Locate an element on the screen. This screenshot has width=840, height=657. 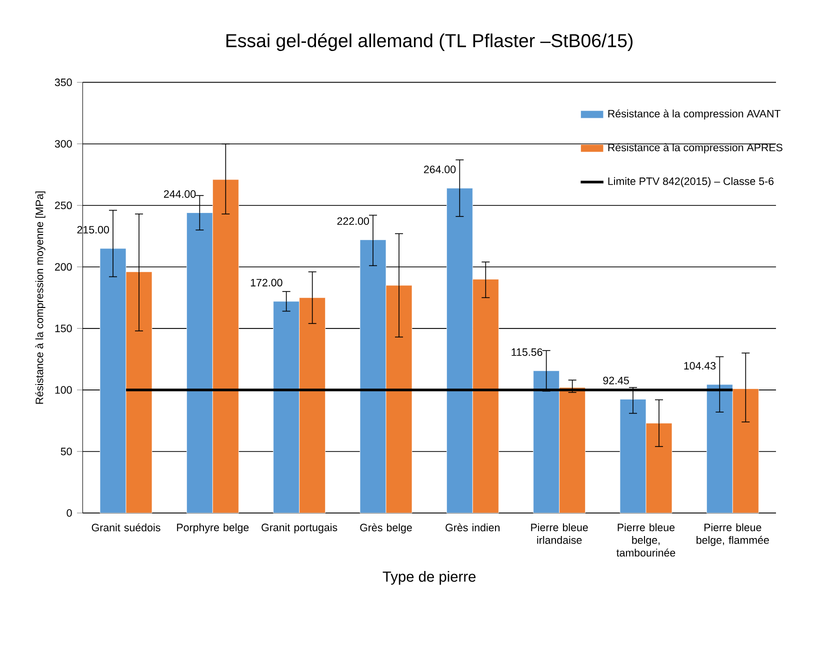
x-tick-label: Pierre bleue belge, flammée is located at coordinates (732, 534).